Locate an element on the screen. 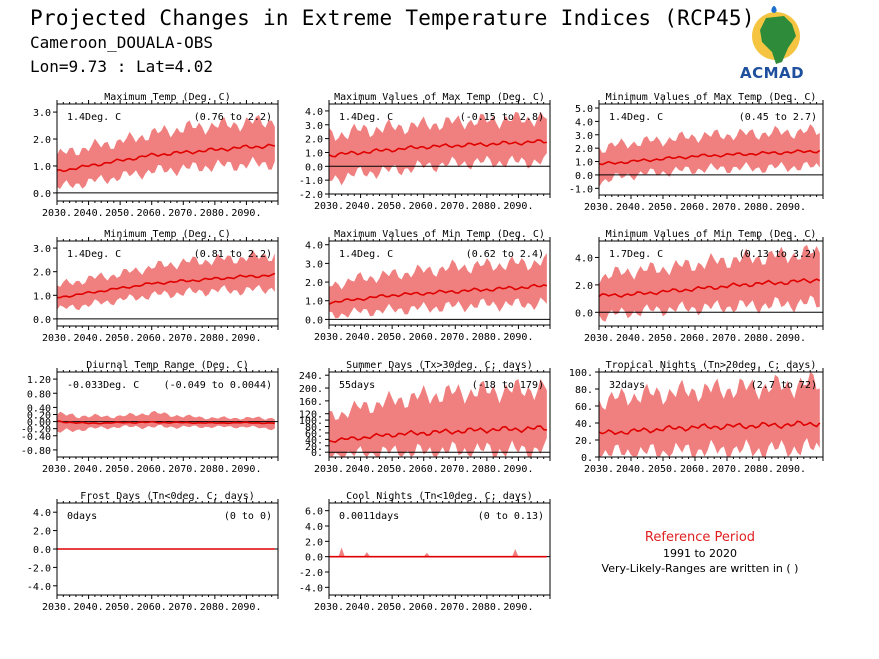 The height and width of the screenshot is (659, 879). panel-title: Minimum Values of Min Temp (Deg. C) is located at coordinates (711, 234).